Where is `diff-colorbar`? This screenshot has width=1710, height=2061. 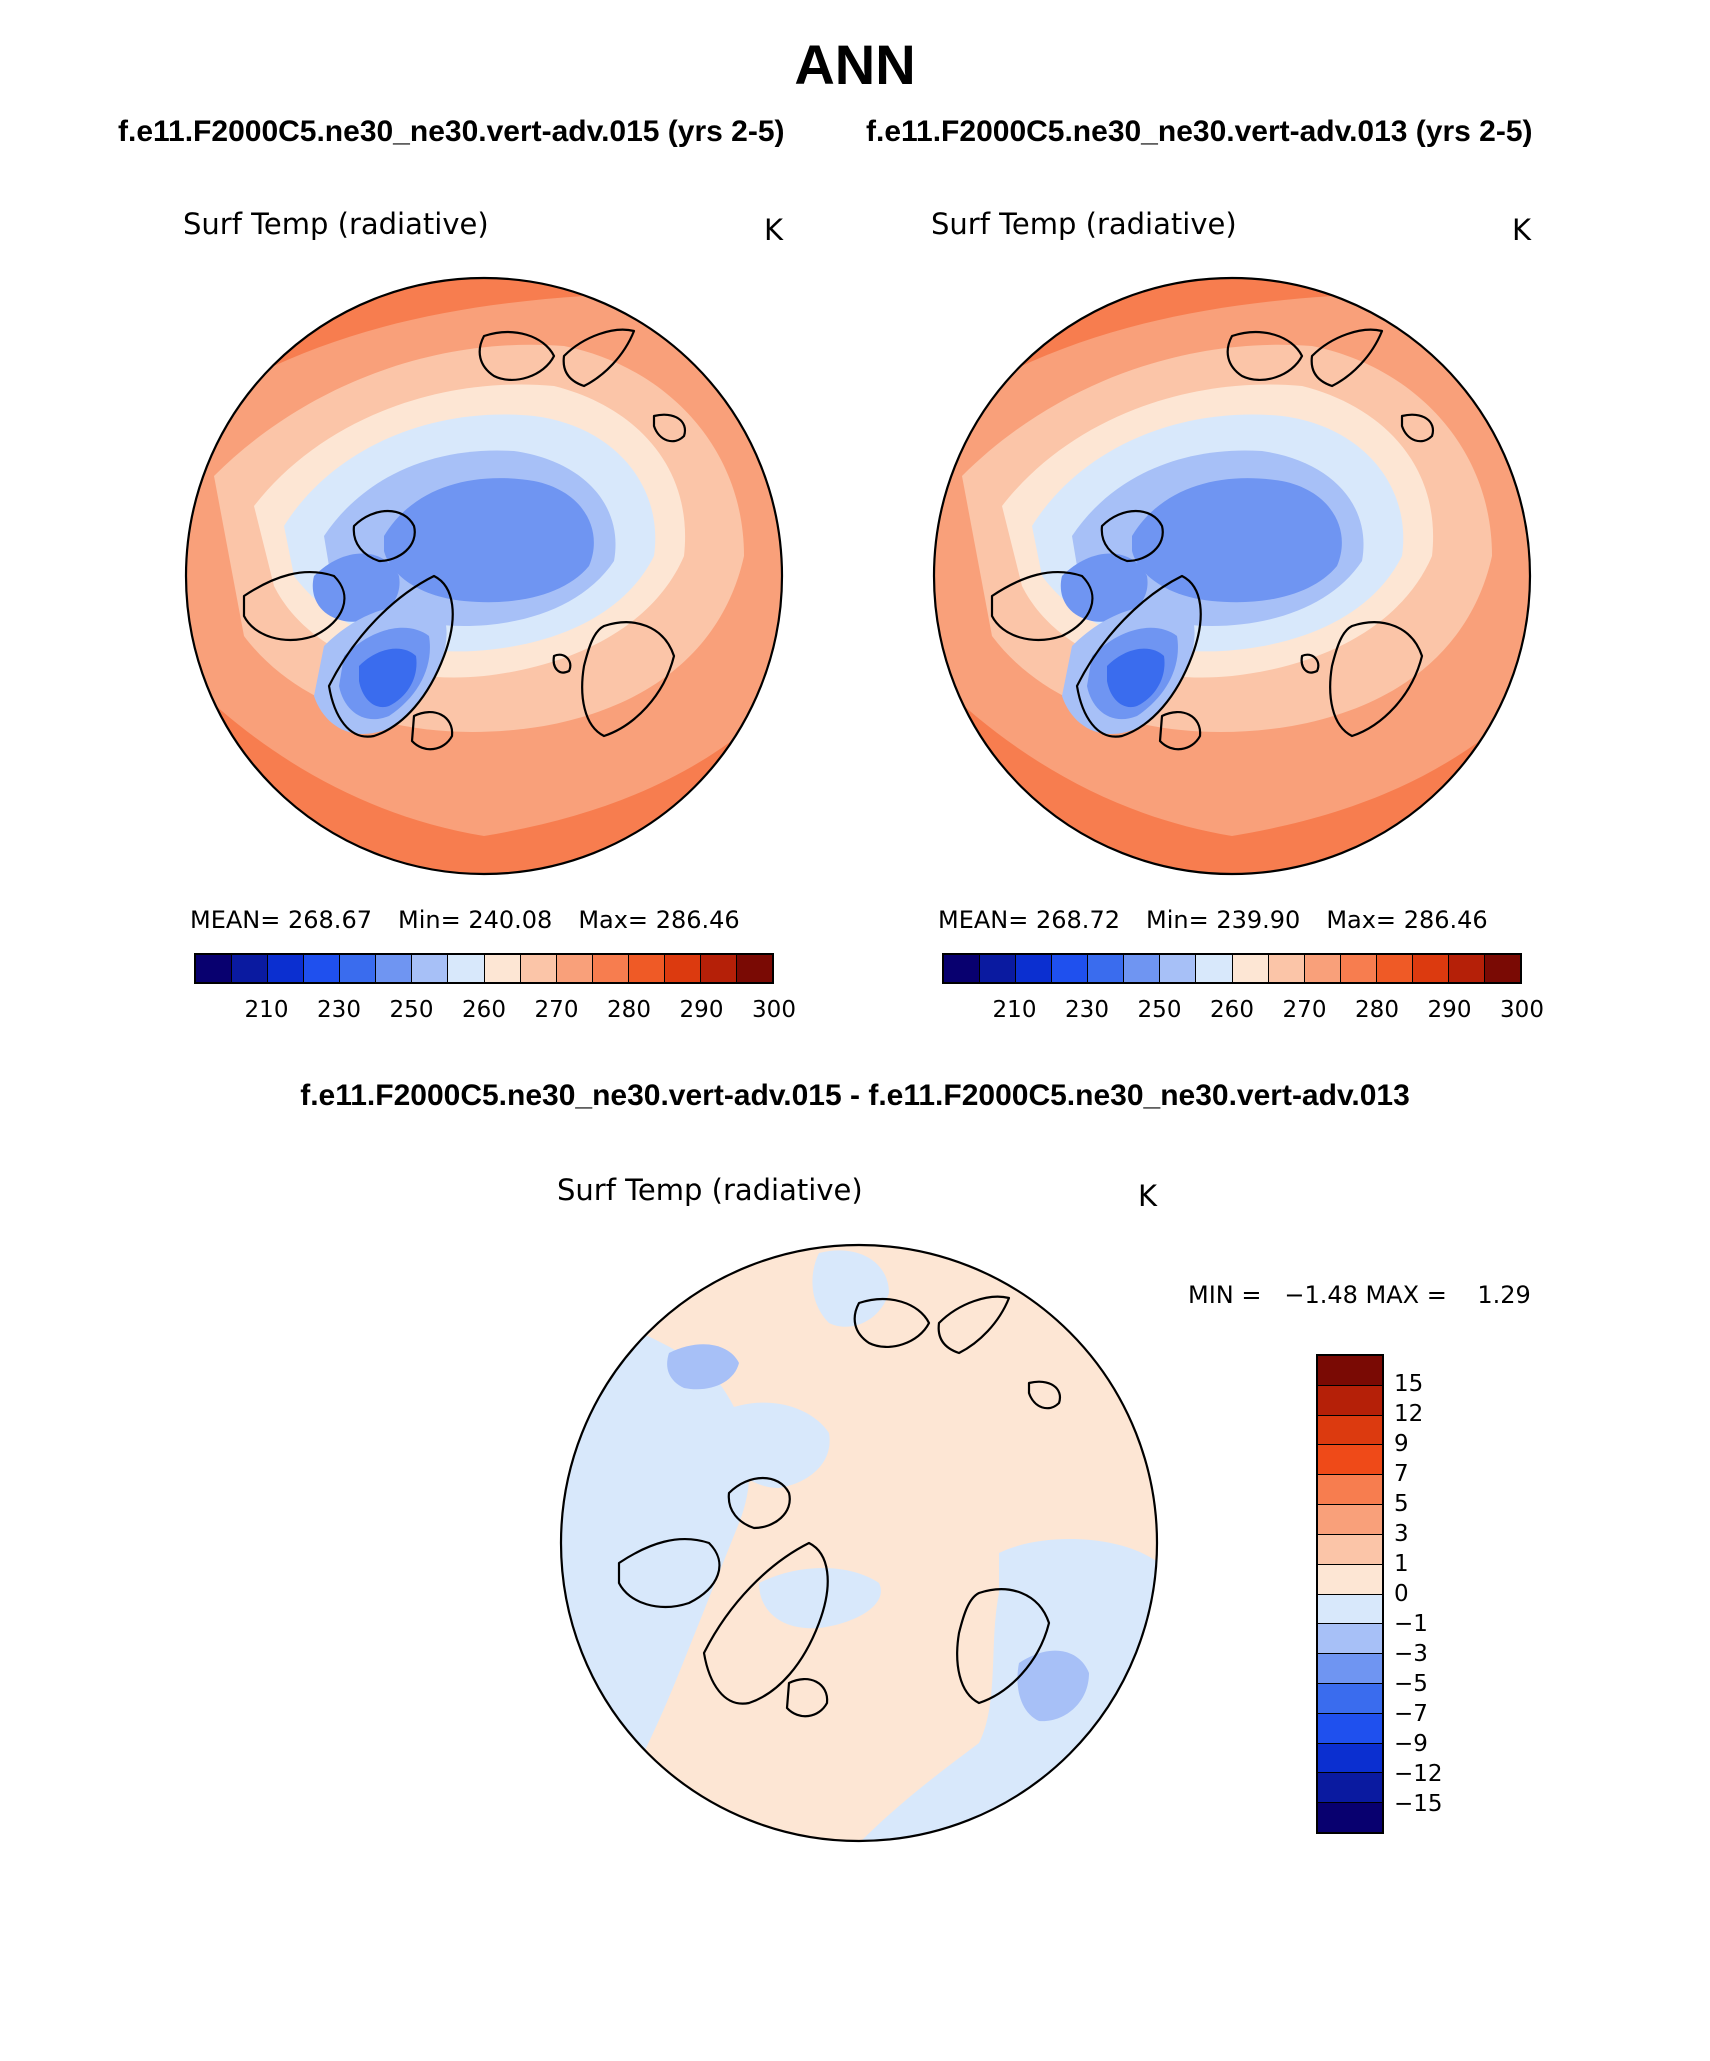
diff-colorbar is located at coordinates (1350, 1594).